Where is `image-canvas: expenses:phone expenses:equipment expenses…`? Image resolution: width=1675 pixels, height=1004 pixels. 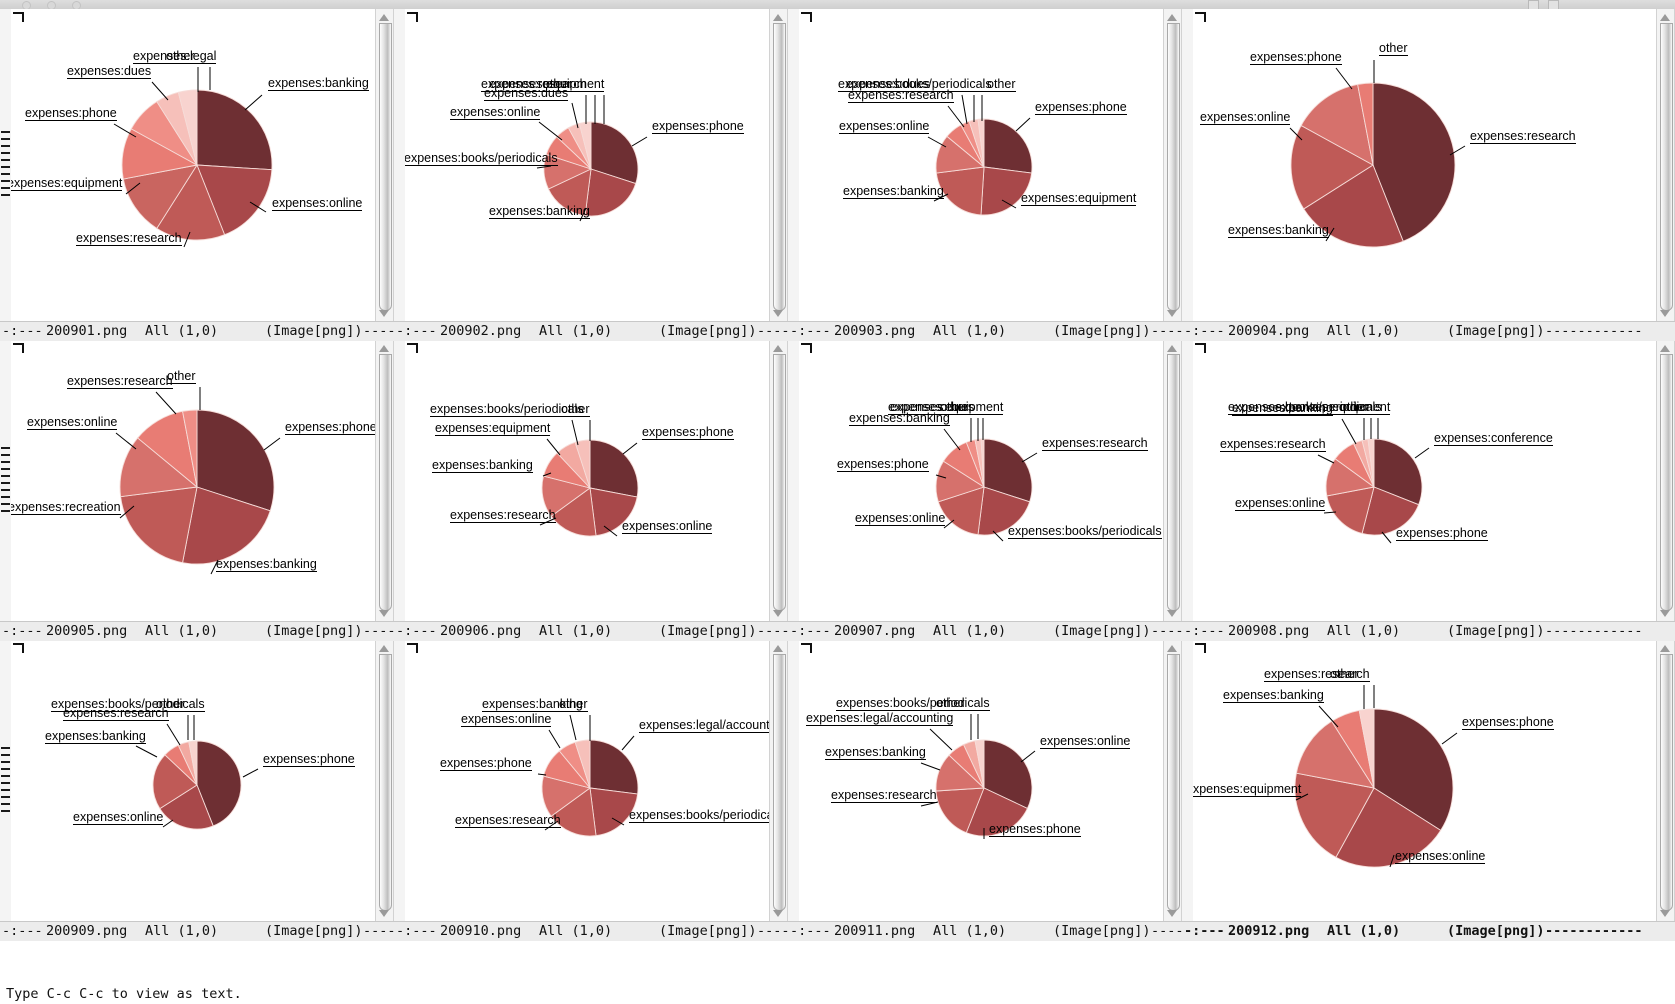 image-canvas: expenses:phone expenses:equipment expenses… is located at coordinates (981, 165).